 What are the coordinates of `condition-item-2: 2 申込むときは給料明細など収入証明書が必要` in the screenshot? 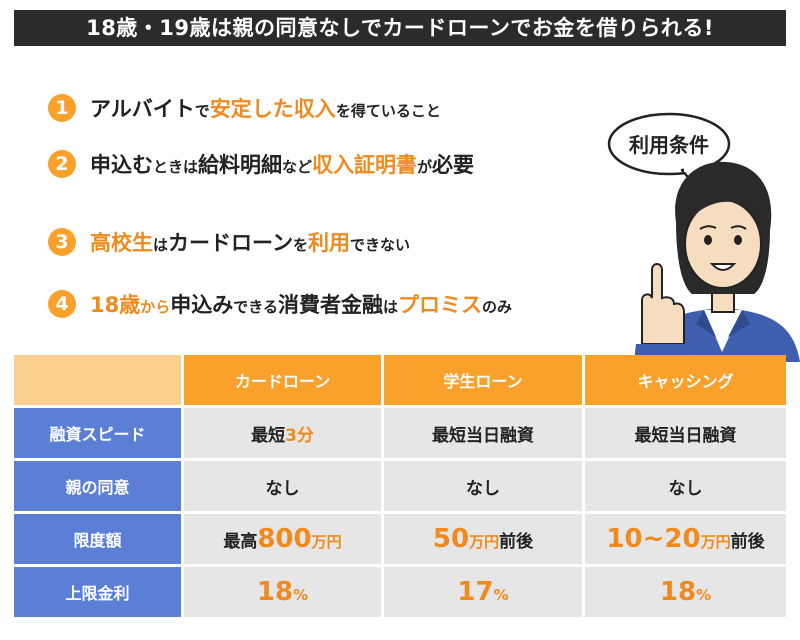 It's located at (261, 164).